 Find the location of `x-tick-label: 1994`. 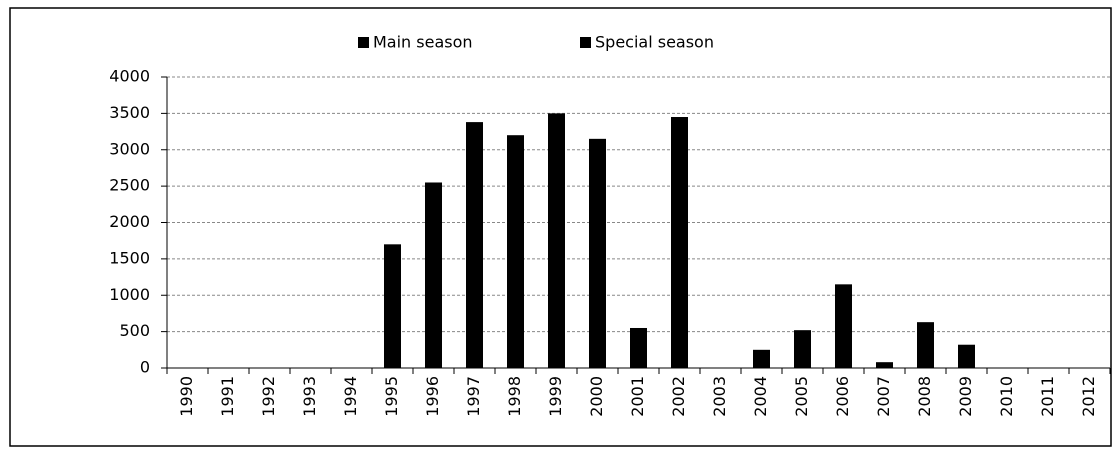

x-tick-label: 1994 is located at coordinates (350, 396).